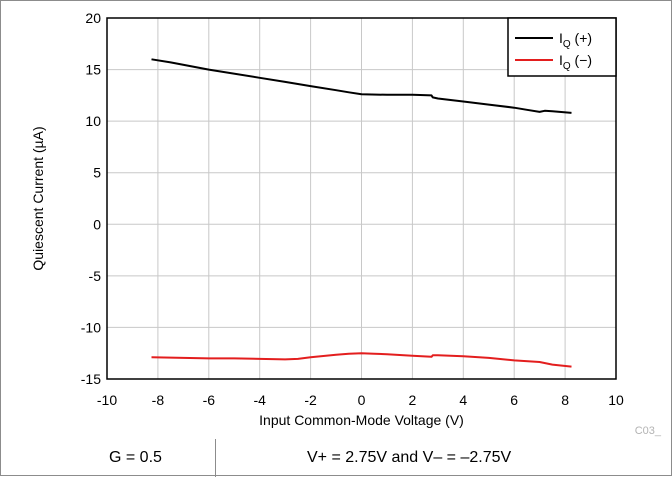 This screenshot has height=477, width=672. I want to click on y-axis-label: Quiescent Current (µA), so click(38, 198).